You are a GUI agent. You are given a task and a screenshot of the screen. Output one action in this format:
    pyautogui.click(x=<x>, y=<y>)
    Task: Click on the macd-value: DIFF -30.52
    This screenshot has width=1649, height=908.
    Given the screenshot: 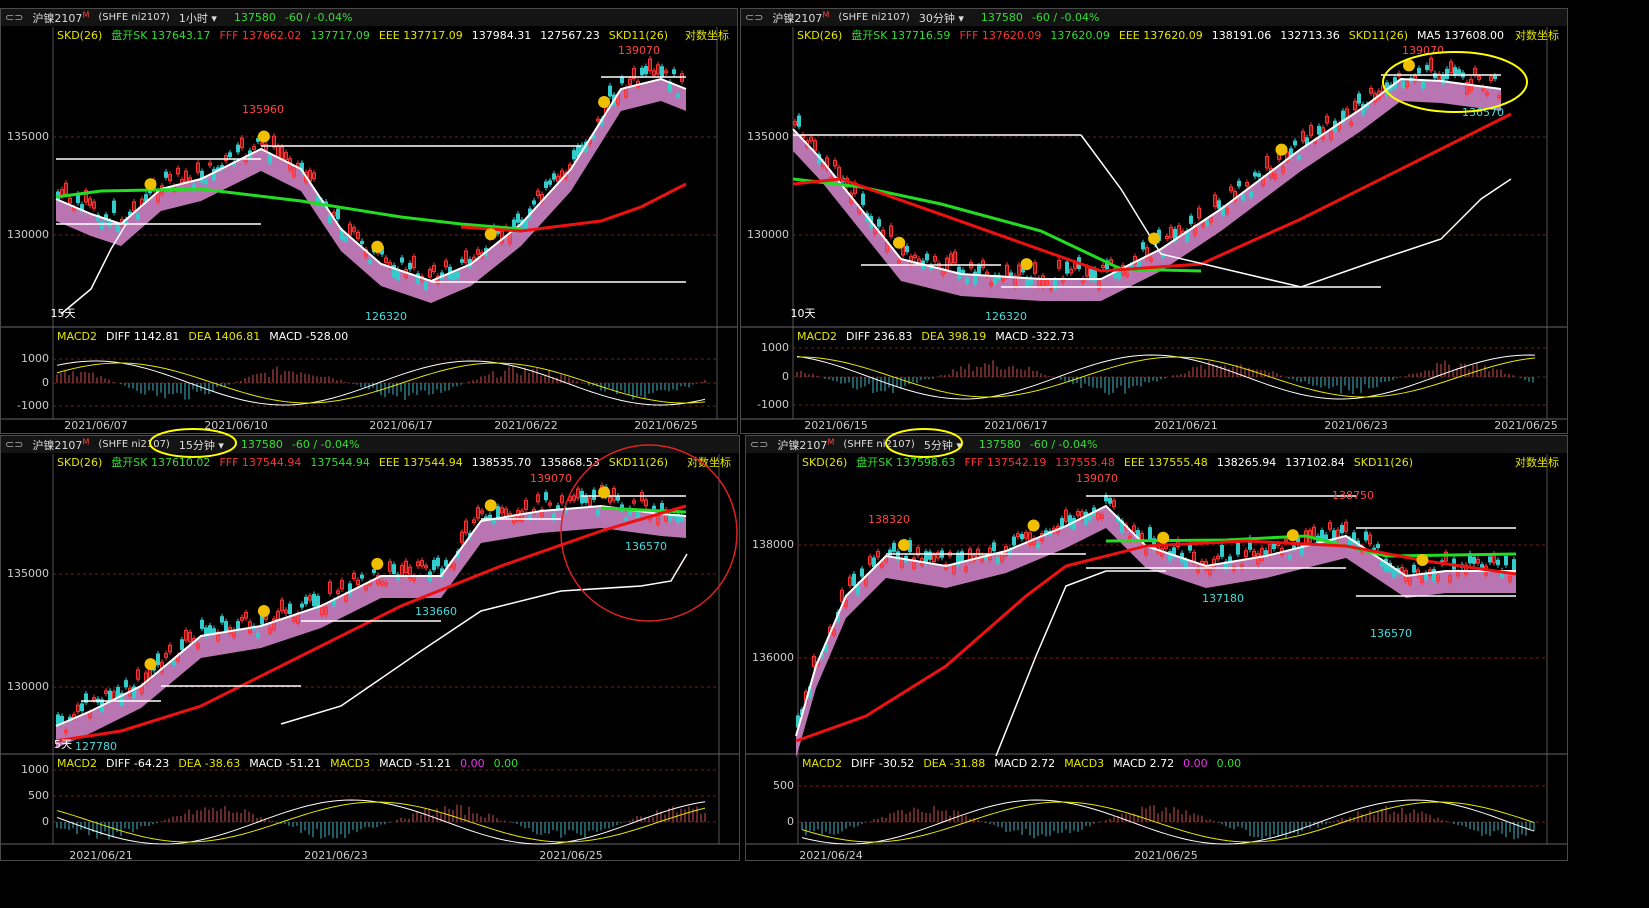 What is the action you would take?
    pyautogui.click(x=882, y=763)
    